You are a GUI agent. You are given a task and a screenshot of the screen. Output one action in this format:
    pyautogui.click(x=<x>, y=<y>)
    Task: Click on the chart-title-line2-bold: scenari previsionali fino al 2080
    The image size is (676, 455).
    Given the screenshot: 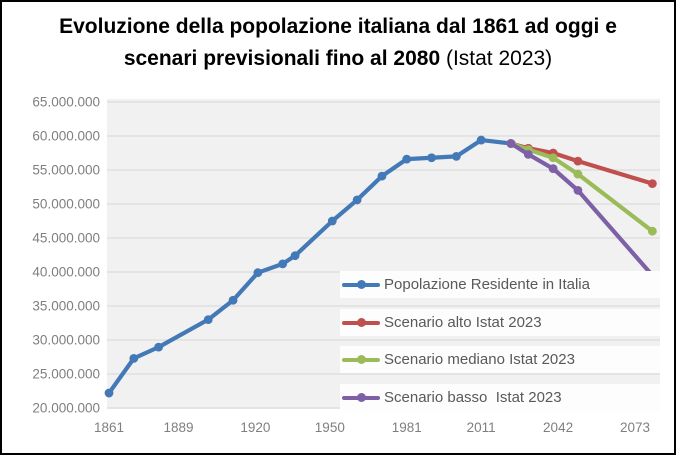 What is the action you would take?
    pyautogui.click(x=282, y=58)
    